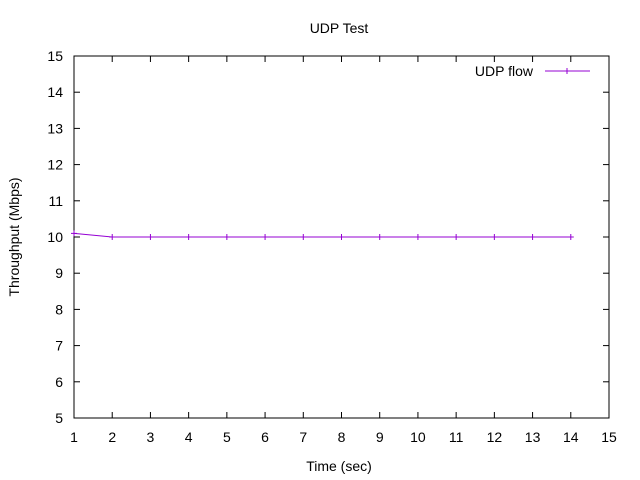 The width and height of the screenshot is (640, 480). Describe the element at coordinates (495, 437) in the screenshot. I see `x-tick-label: 12` at that location.